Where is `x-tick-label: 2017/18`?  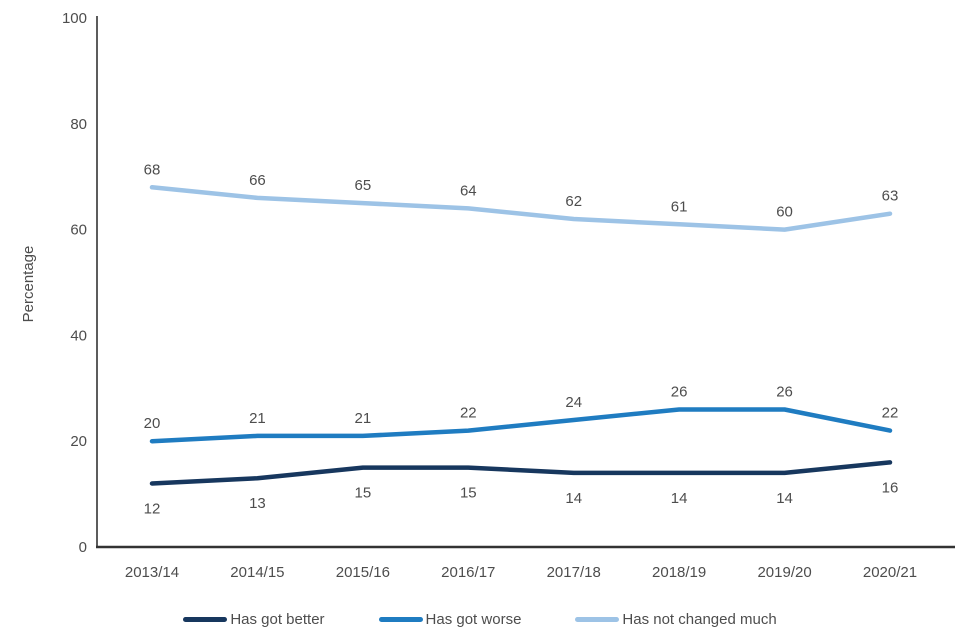 x-tick-label: 2017/18 is located at coordinates (574, 572).